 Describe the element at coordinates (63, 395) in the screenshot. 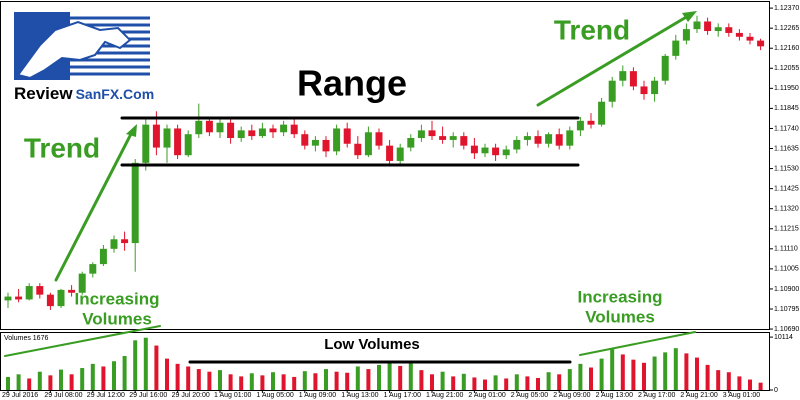

I see `x-tick-label: 29 Jul 08:00` at that location.